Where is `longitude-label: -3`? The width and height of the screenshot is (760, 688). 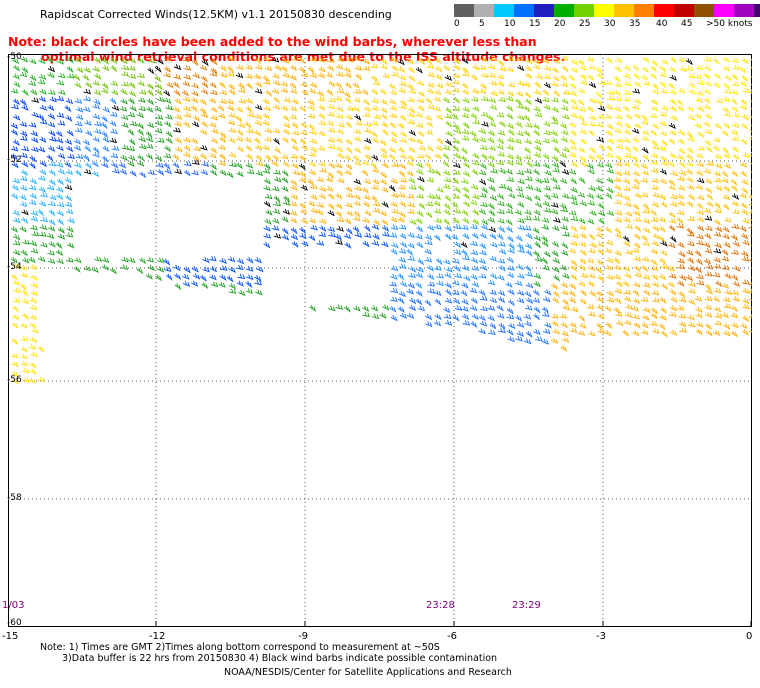 longitude-label: -3 is located at coordinates (601, 636).